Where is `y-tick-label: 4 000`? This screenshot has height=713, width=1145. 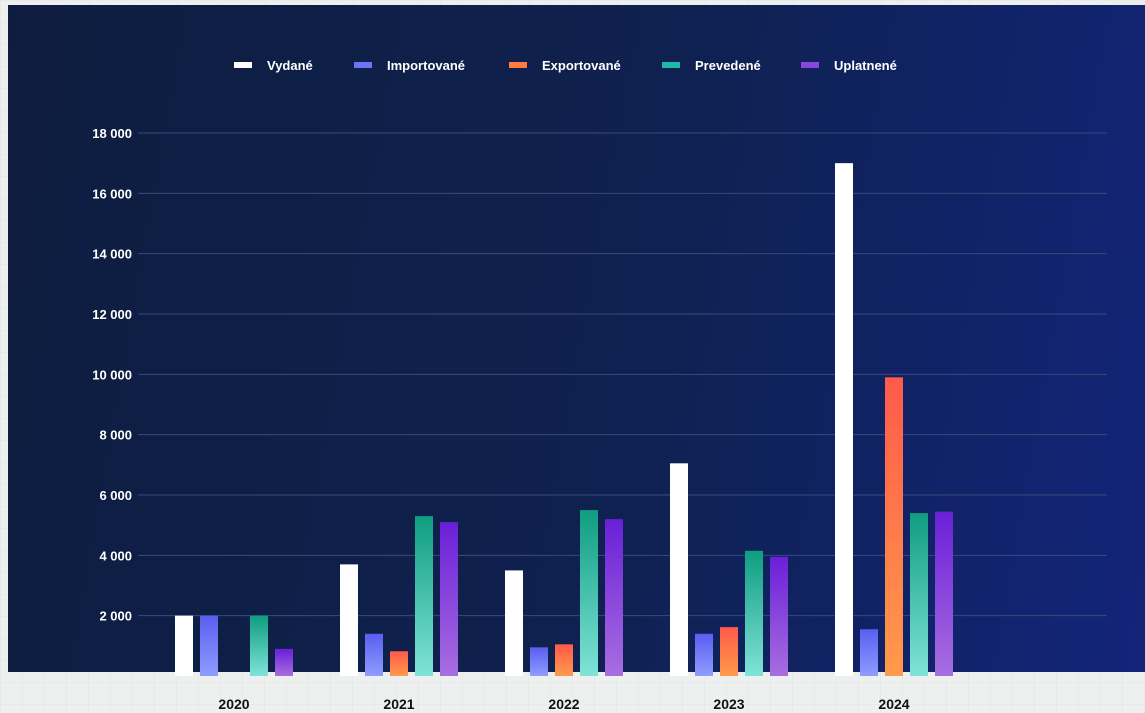 y-tick-label: 4 000 is located at coordinates (115, 555).